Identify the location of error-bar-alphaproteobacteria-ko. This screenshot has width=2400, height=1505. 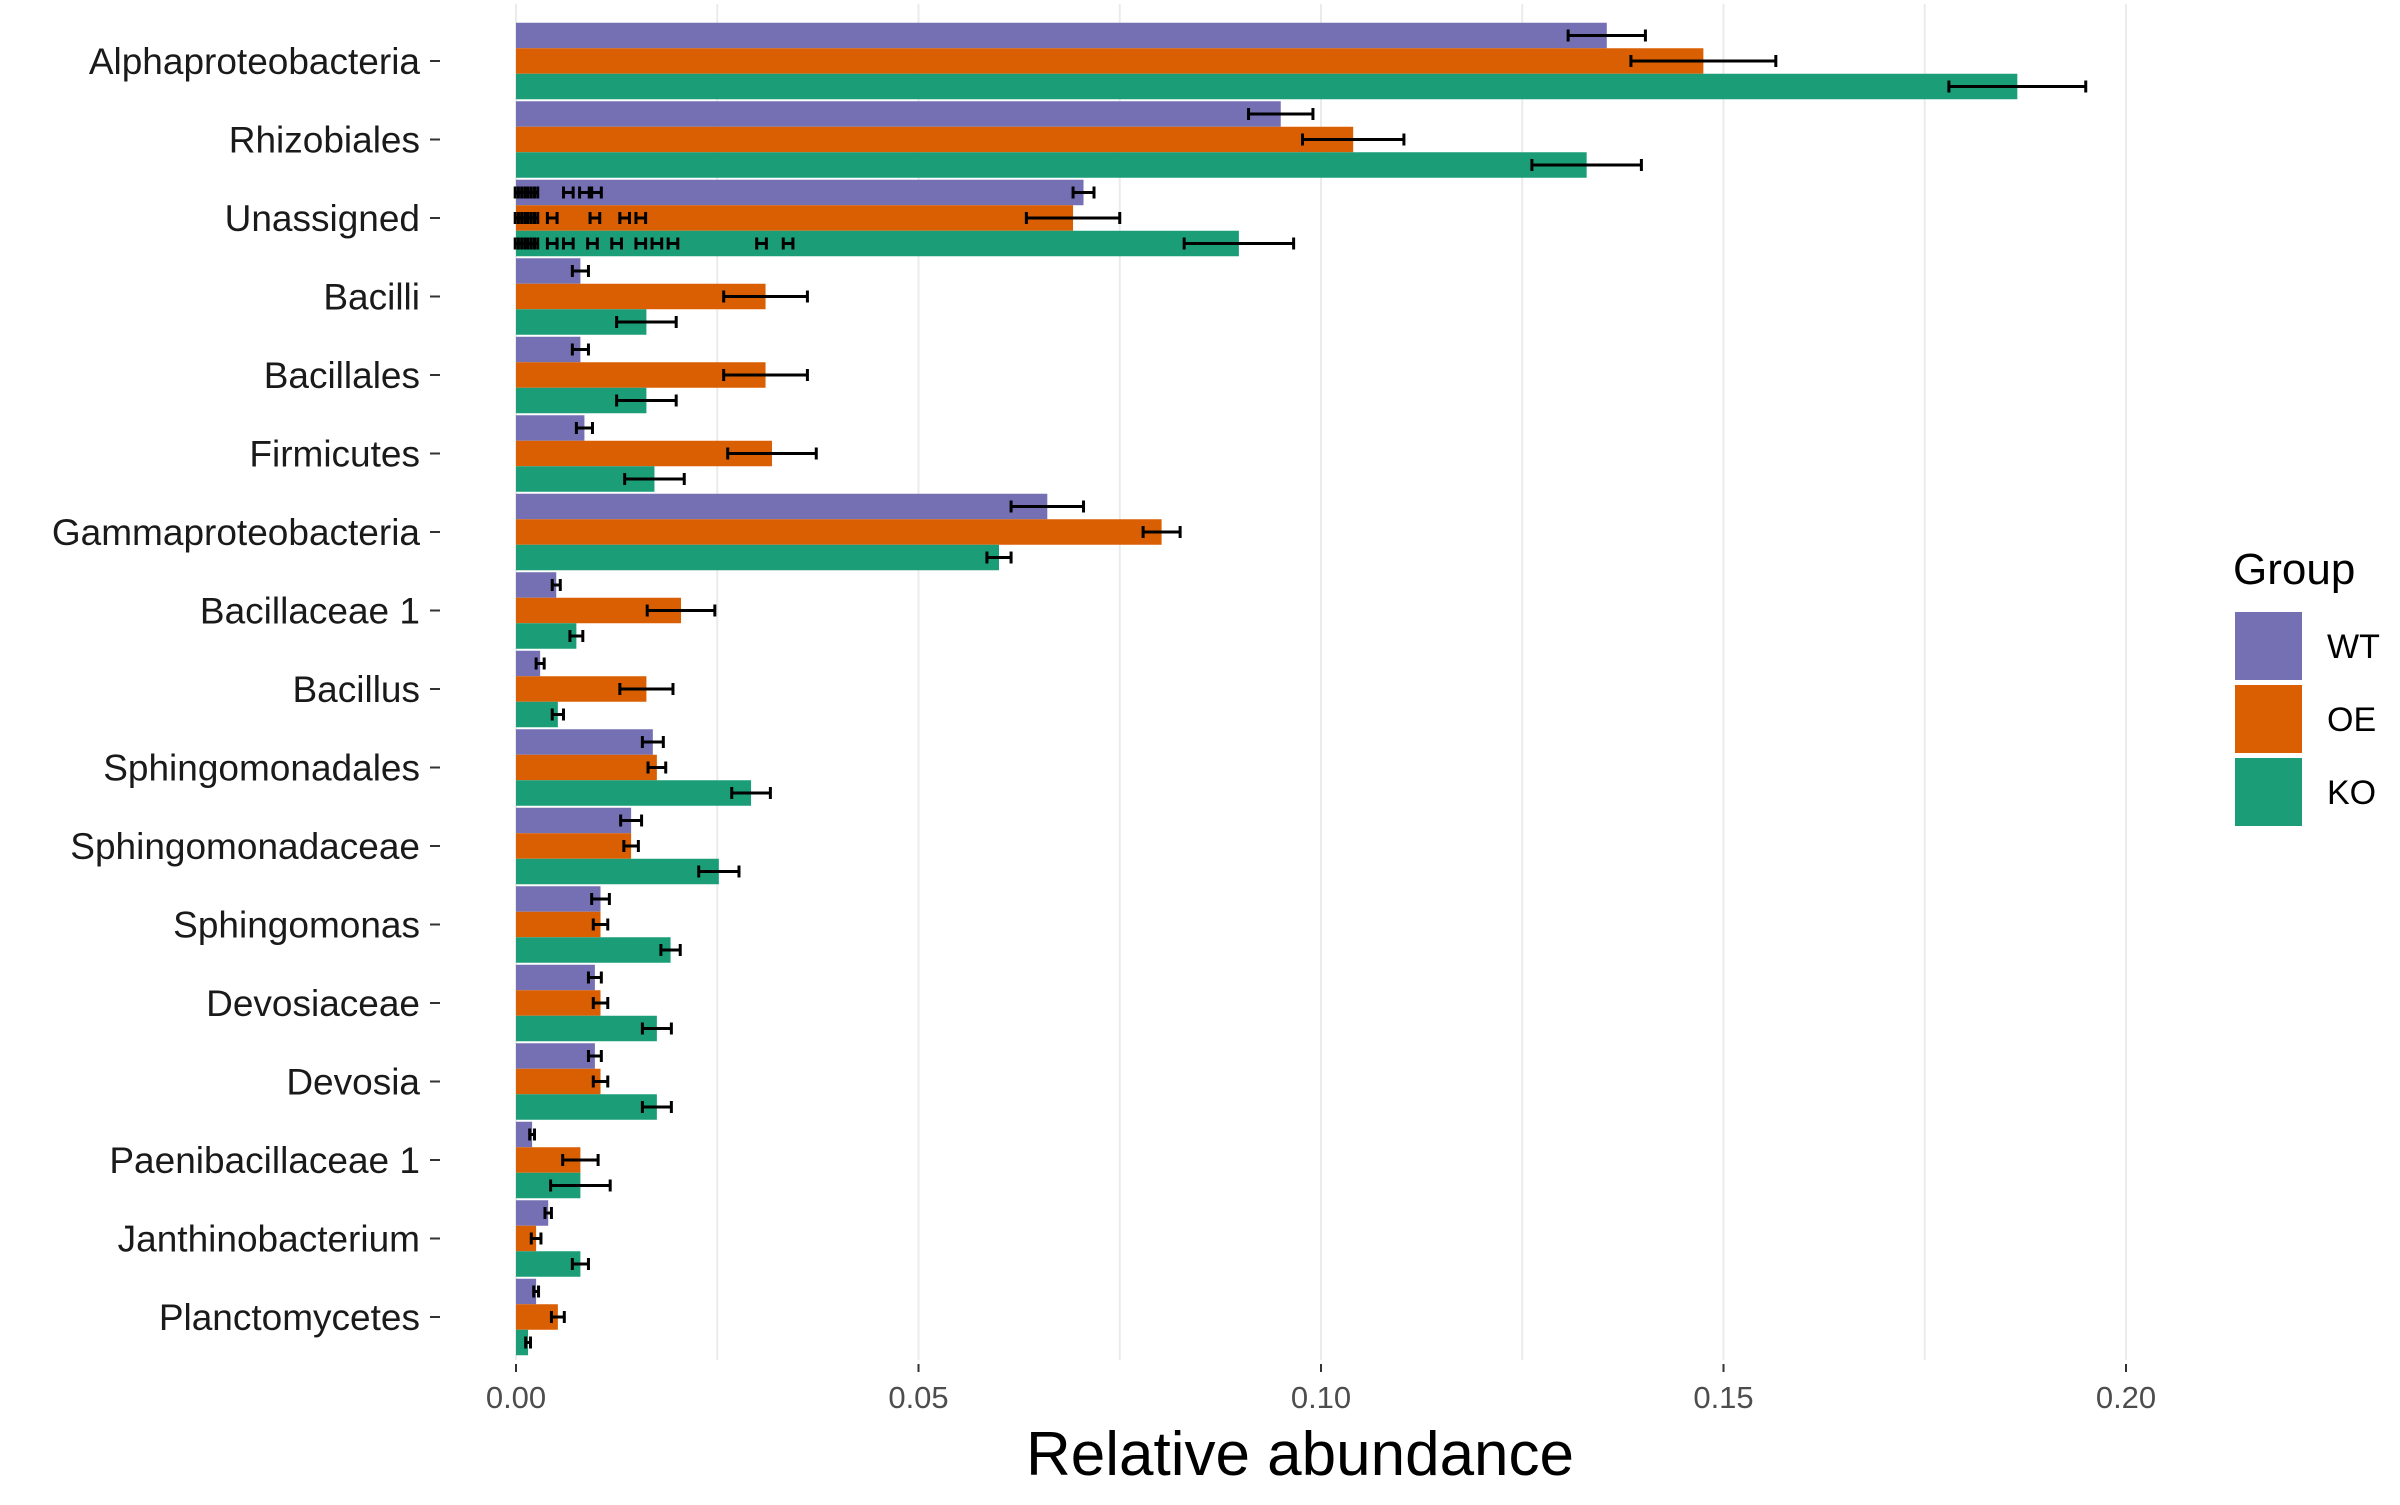
(2017, 86).